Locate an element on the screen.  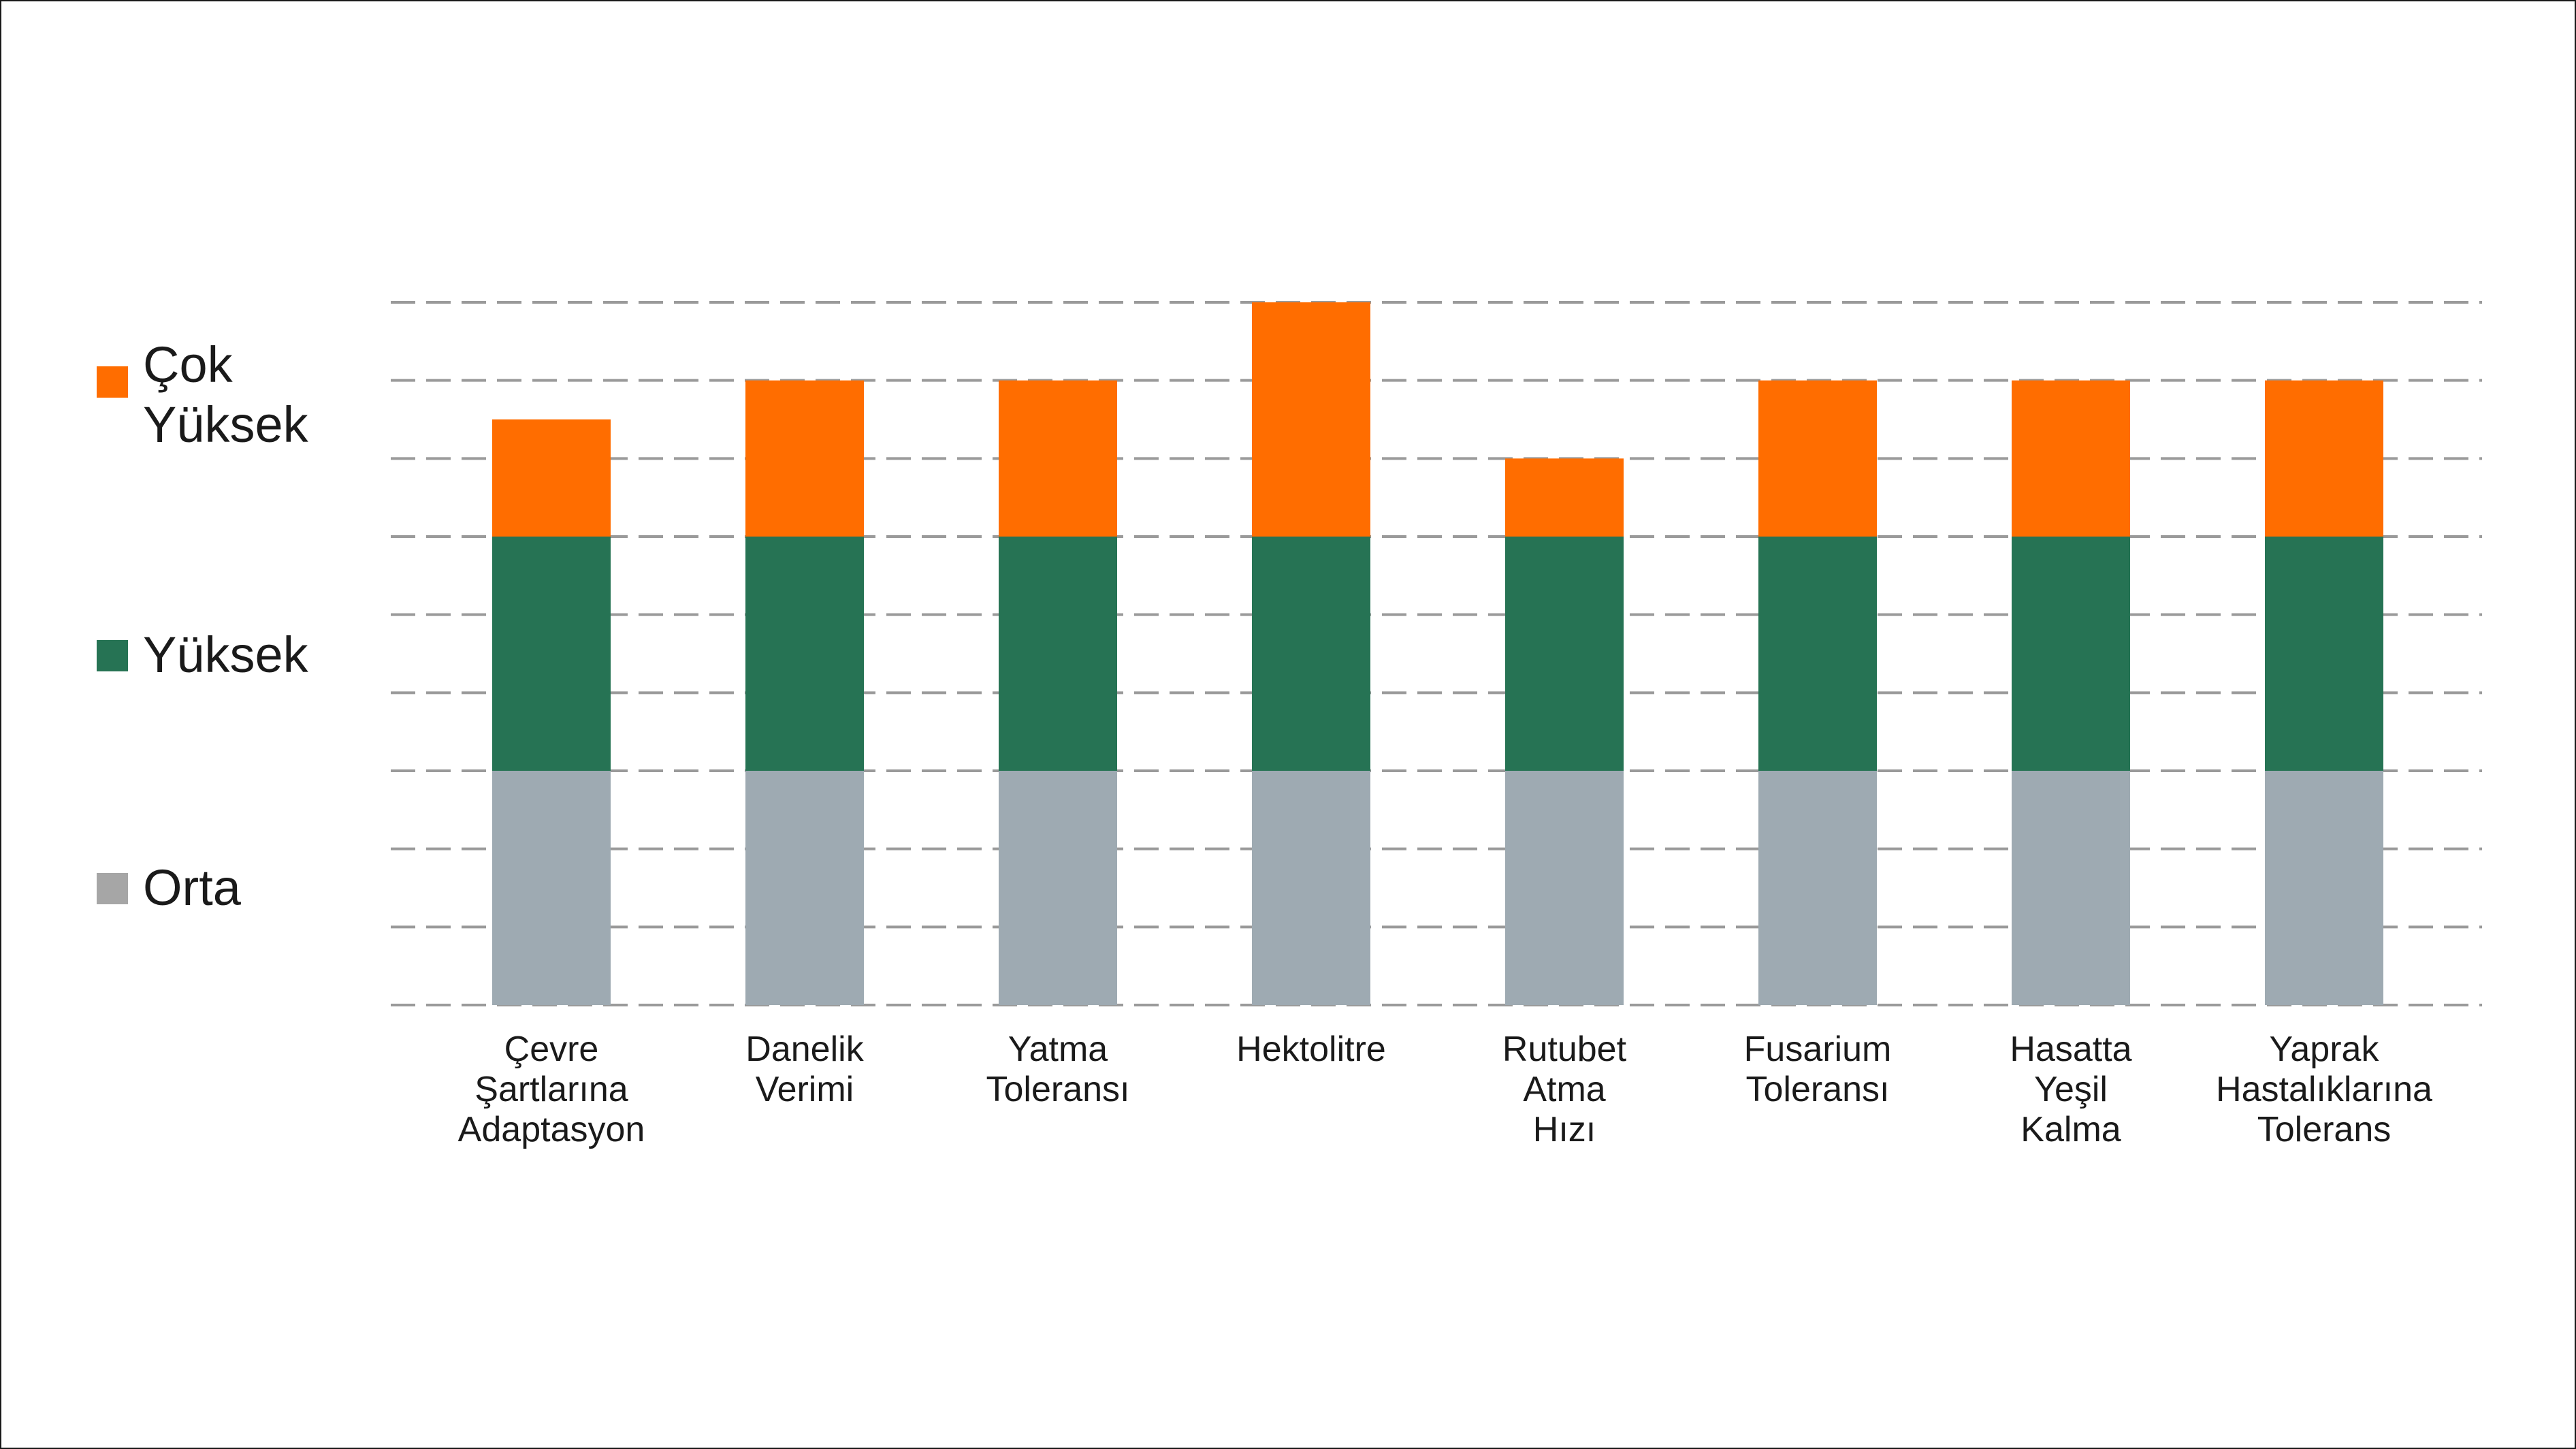
category-label-danelik-verimi: Danelik Verimi is located at coordinates (805, 1069).